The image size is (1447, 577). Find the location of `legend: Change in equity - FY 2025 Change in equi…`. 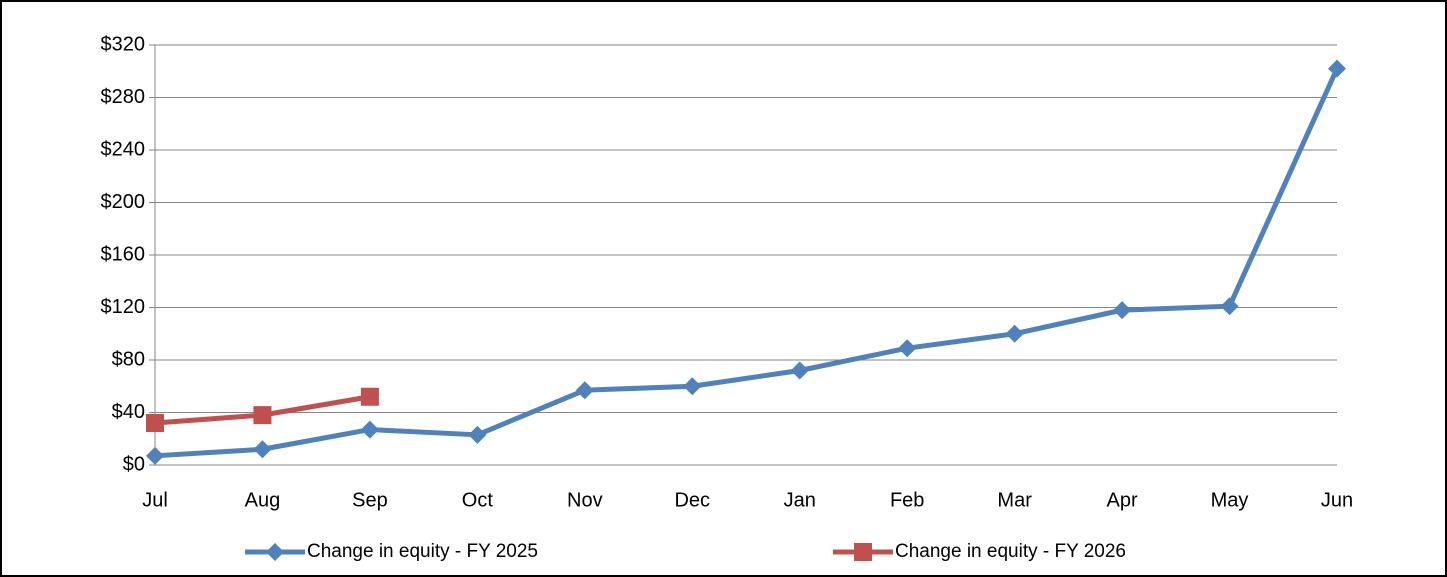

legend: Change in equity - FY 2025 Change in equi… is located at coordinates (685, 551).